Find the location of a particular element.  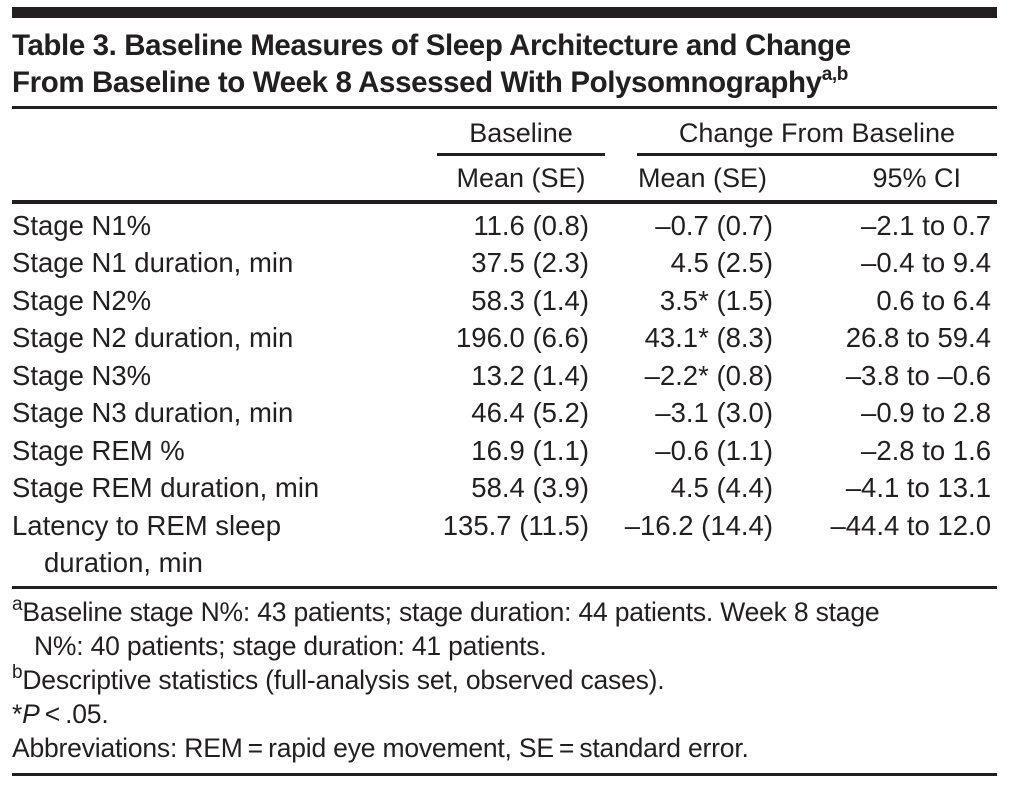

significance-p: P is located at coordinates (31, 714).